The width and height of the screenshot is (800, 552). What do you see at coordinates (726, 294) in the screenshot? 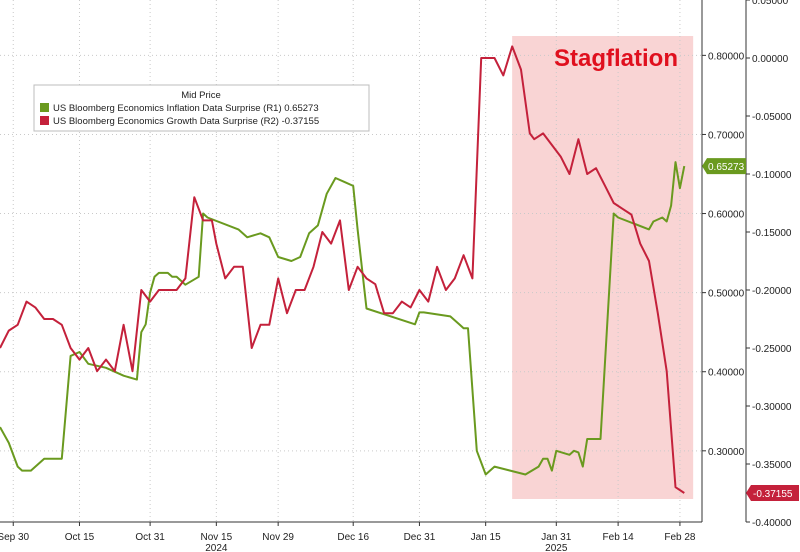
I see `r1-tick-label: 0.50000` at bounding box center [726, 294].